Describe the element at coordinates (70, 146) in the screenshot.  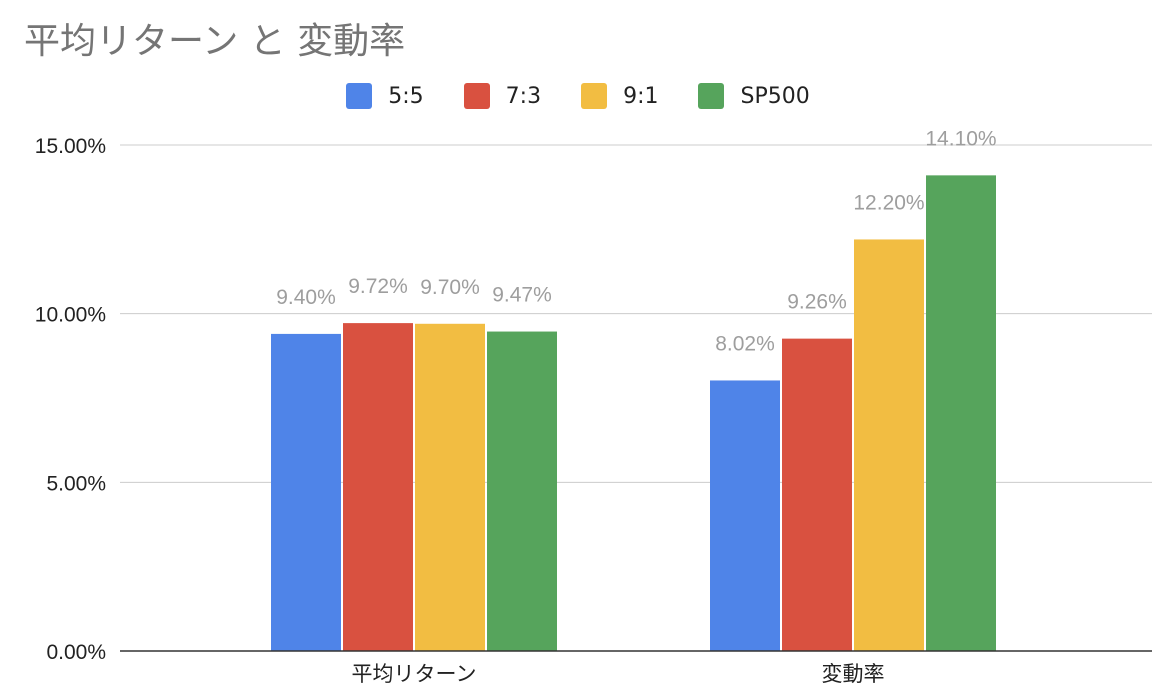
I see `y-tick-label: 15.00%` at that location.